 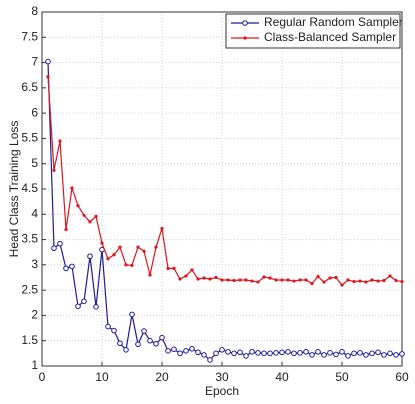 What do you see at coordinates (222, 391) in the screenshot?
I see `x-axis-label: Epoch` at bounding box center [222, 391].